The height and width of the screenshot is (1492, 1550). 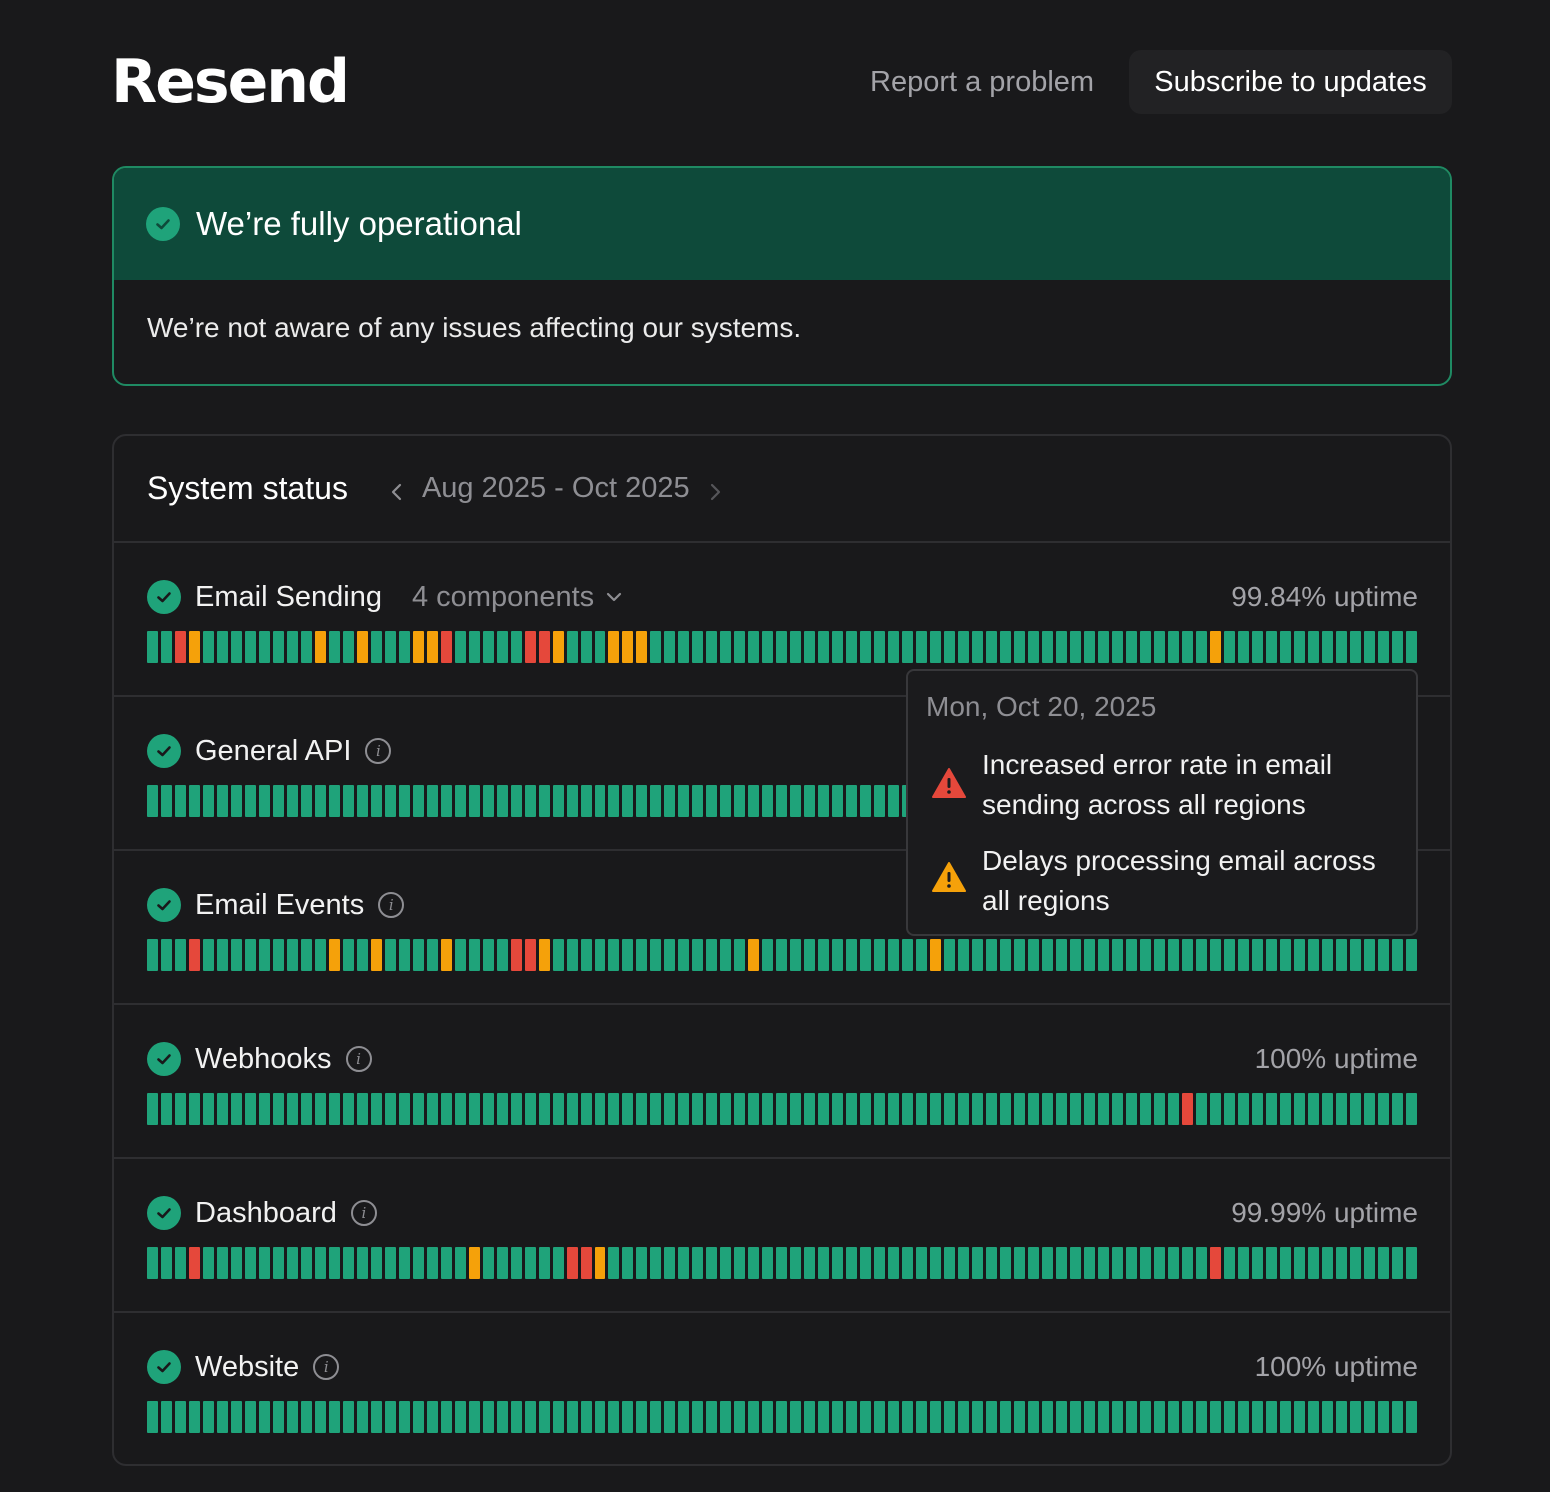 What do you see at coordinates (715, 489) in the screenshot?
I see `chevron-right-icon` at bounding box center [715, 489].